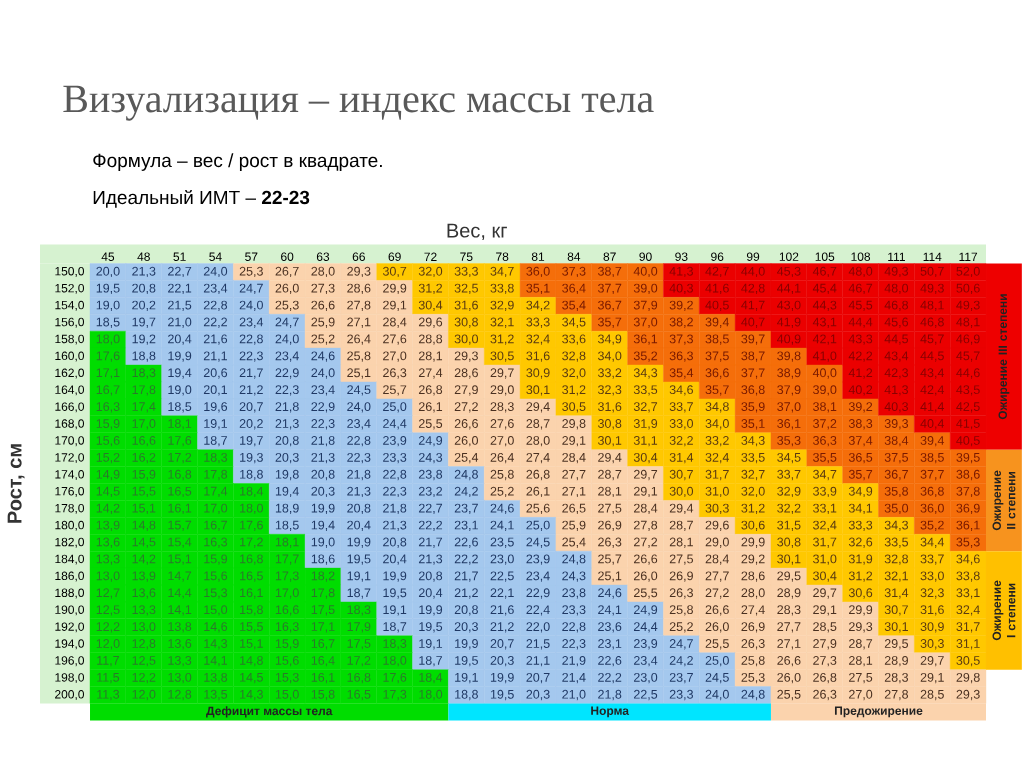  Describe the element at coordinates (824, 305) in the screenshot. I see `data-label: 44,3` at that location.